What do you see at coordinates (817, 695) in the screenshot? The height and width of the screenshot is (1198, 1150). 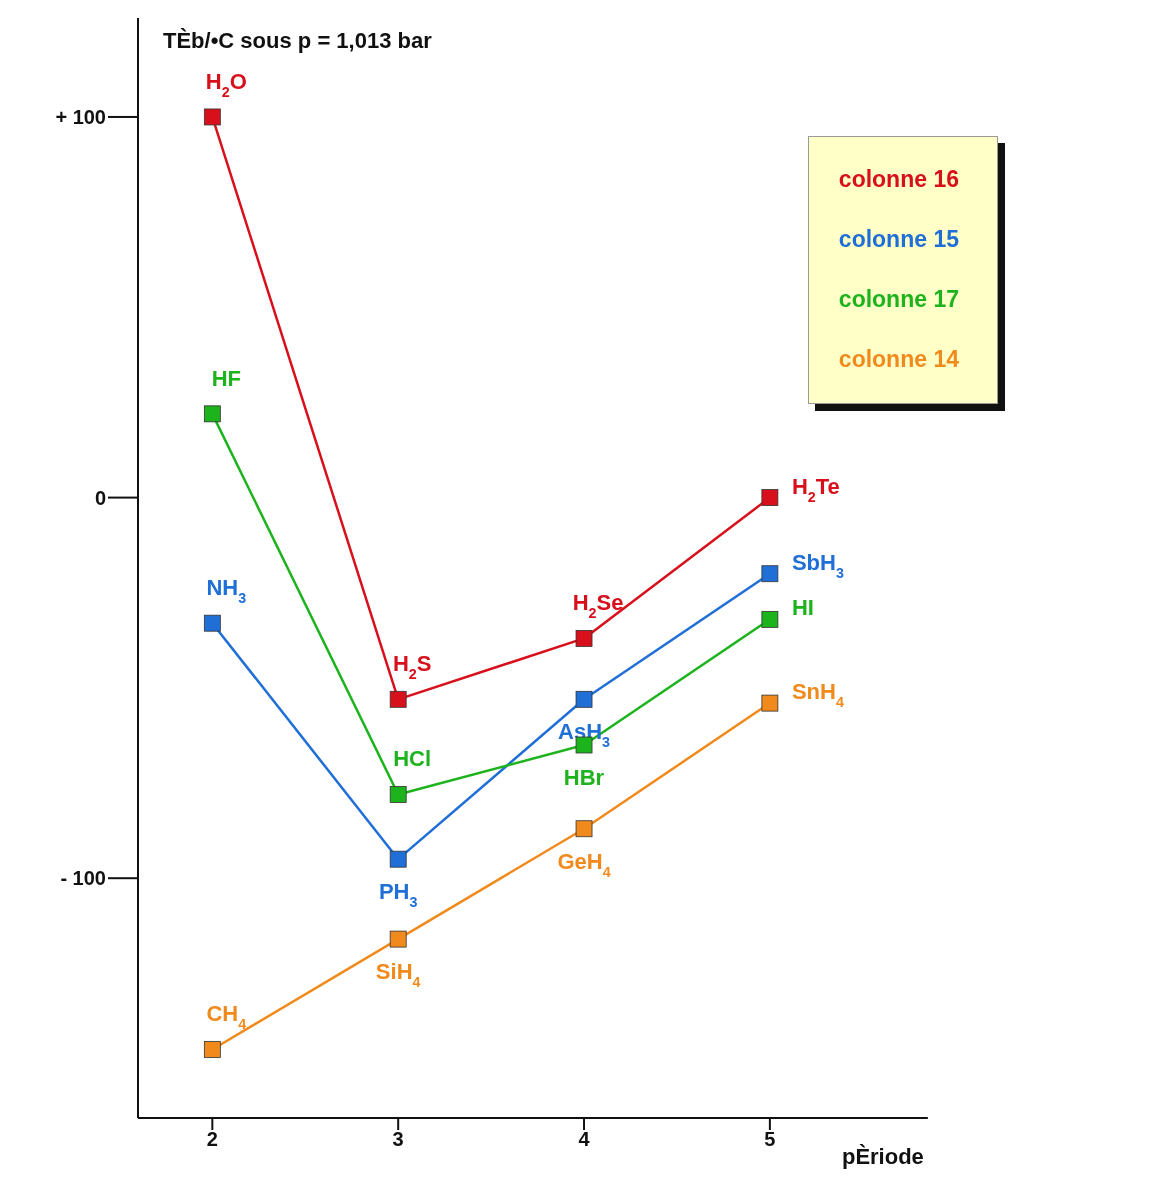 I see `annotation: SnH$_{4}$` at bounding box center [817, 695].